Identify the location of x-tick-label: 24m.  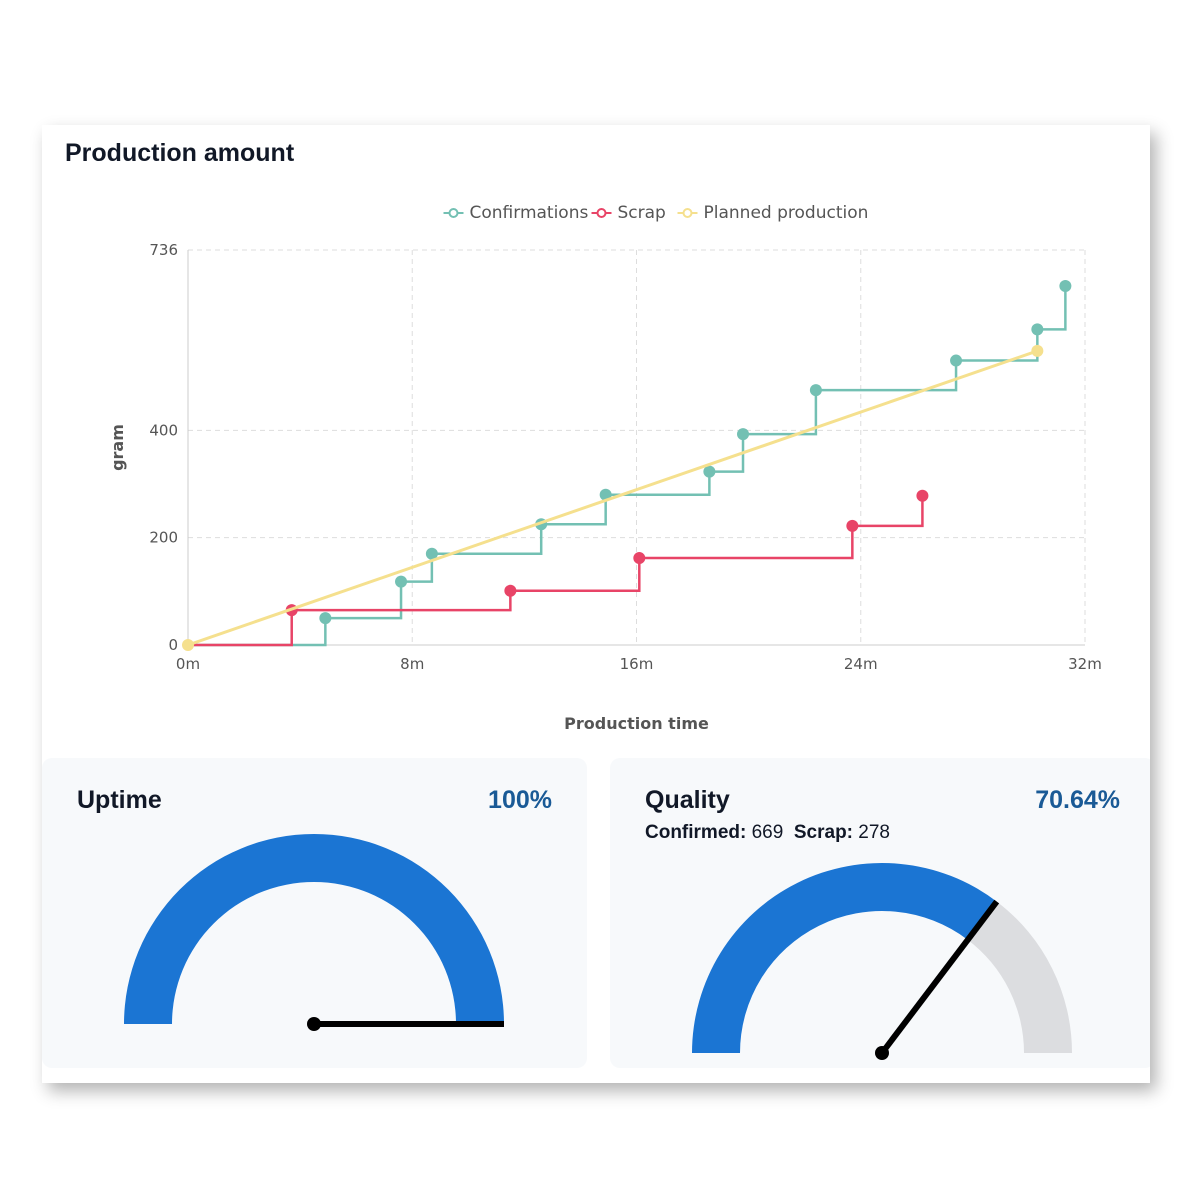
(861, 664).